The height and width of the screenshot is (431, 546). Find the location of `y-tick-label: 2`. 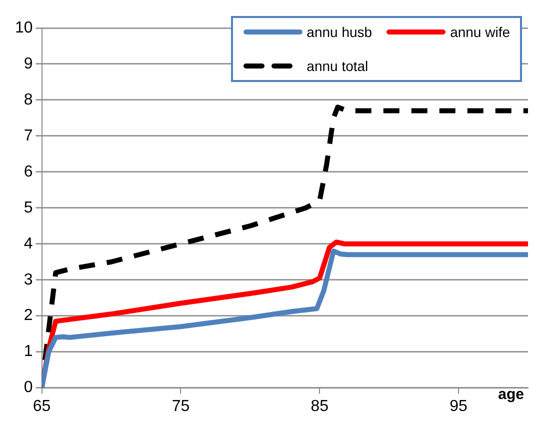

y-tick-label: 2 is located at coordinates (28, 315).